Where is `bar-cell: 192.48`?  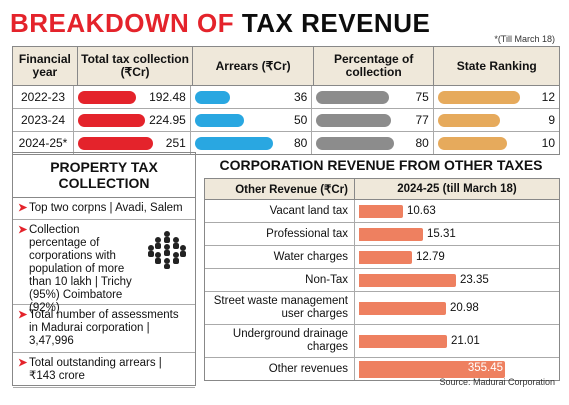 bar-cell: 192.48 is located at coordinates (132, 97).